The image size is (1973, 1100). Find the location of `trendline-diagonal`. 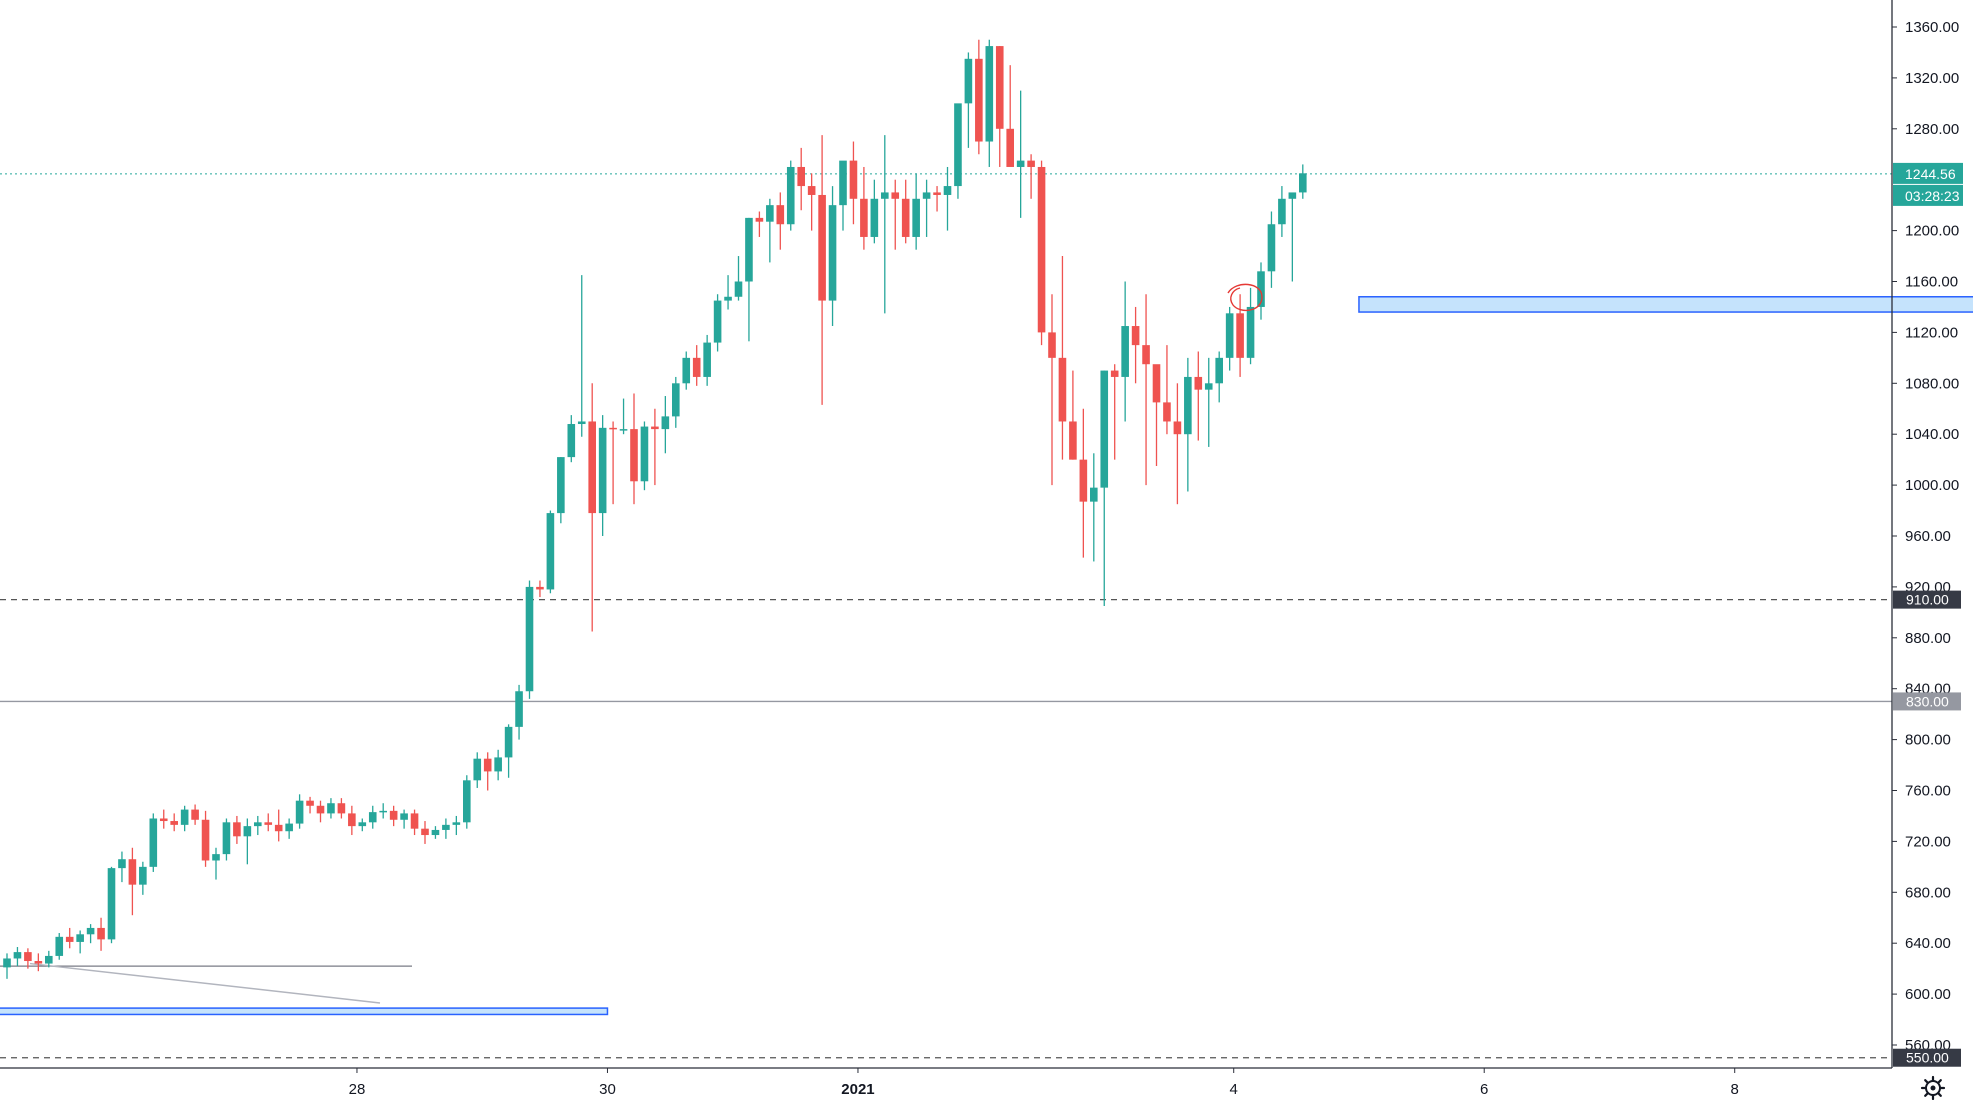

trendline-diagonal is located at coordinates (205, 983).